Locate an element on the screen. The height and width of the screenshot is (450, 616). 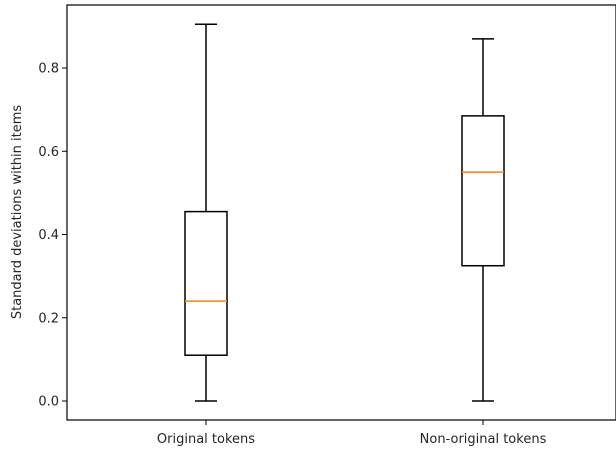
y-axis: 0.0 0.2 0.4 0.6 0.8 is located at coordinates (52, 236).